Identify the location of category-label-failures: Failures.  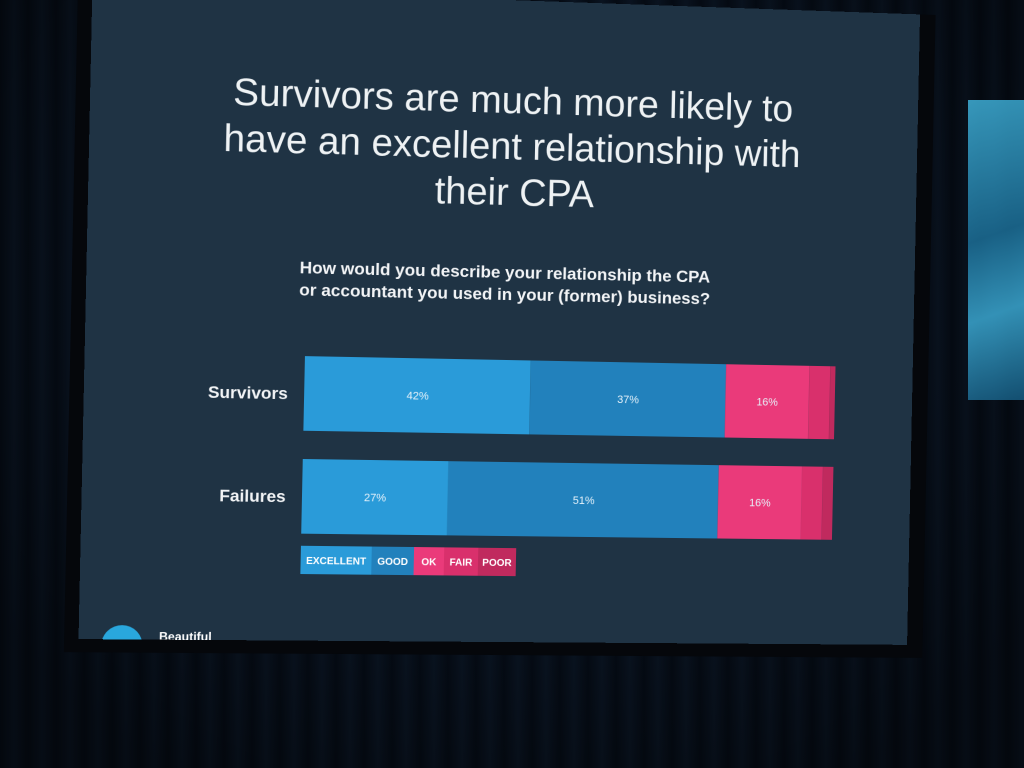
(252, 495).